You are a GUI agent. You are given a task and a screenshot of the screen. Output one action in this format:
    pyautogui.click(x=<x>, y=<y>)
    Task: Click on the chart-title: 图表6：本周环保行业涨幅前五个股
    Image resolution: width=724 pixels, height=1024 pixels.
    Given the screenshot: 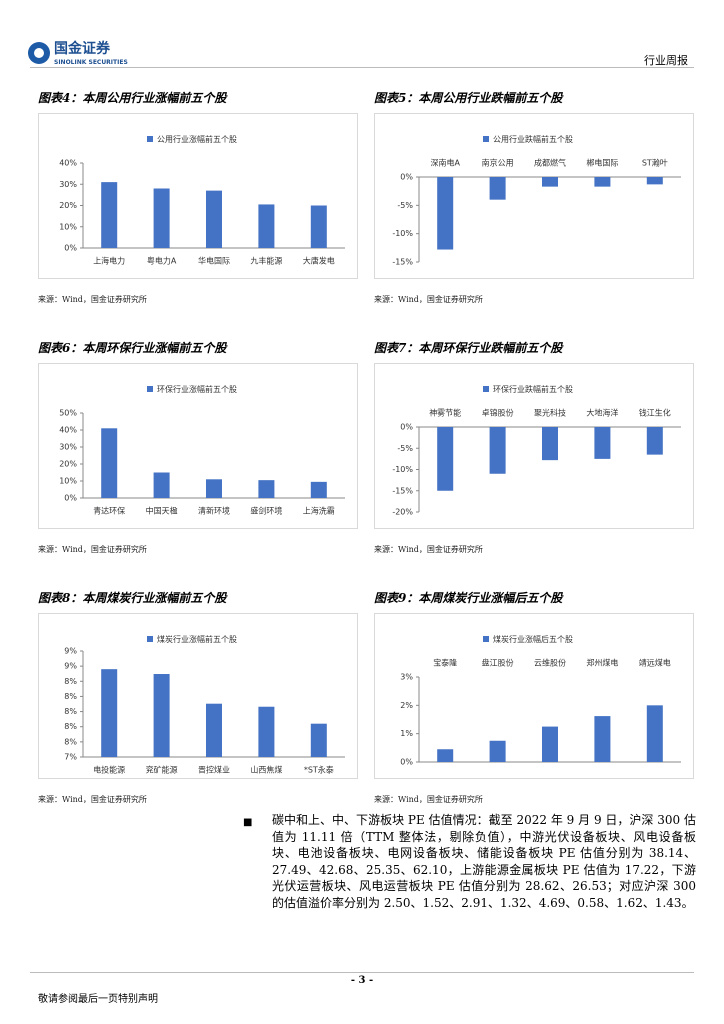 What is the action you would take?
    pyautogui.click(x=132, y=348)
    